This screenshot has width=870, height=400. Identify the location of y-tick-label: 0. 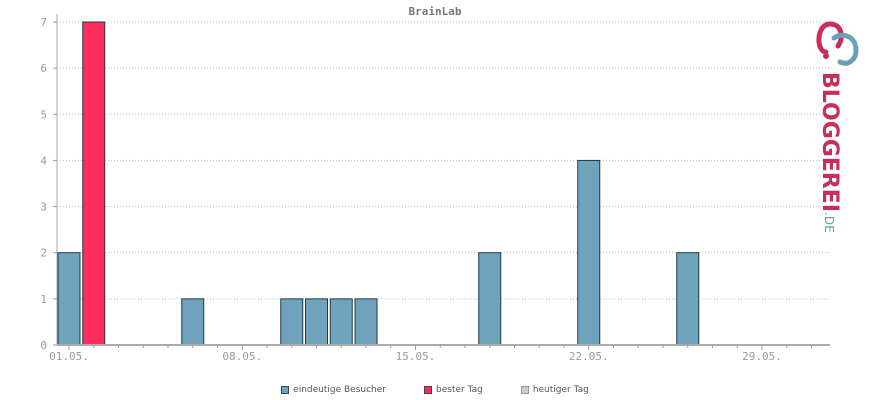
(43, 345).